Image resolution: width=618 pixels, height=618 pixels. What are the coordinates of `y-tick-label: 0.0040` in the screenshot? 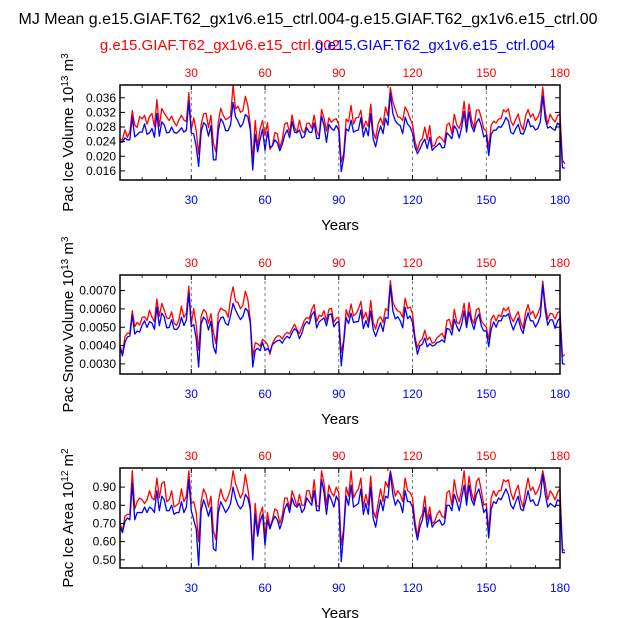 It's located at (97, 346).